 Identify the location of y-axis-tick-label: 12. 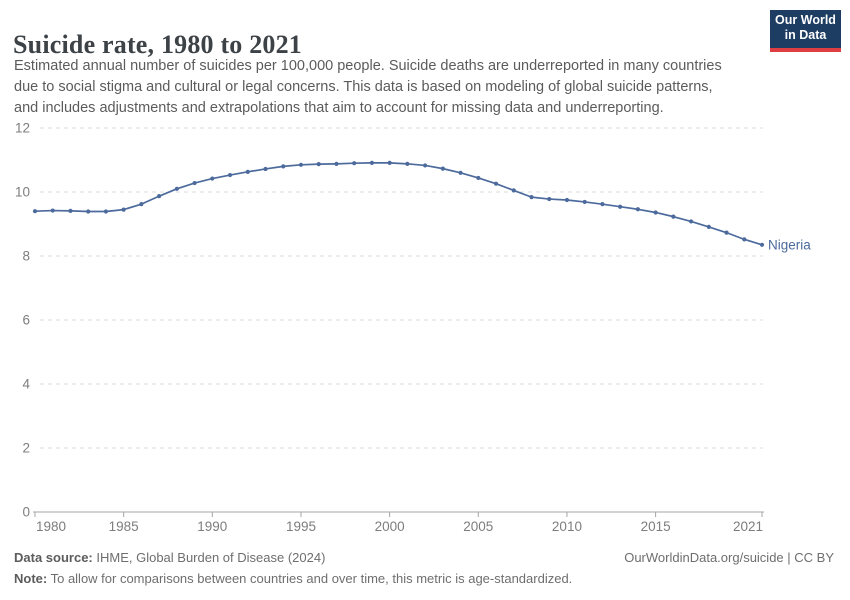
(22, 128).